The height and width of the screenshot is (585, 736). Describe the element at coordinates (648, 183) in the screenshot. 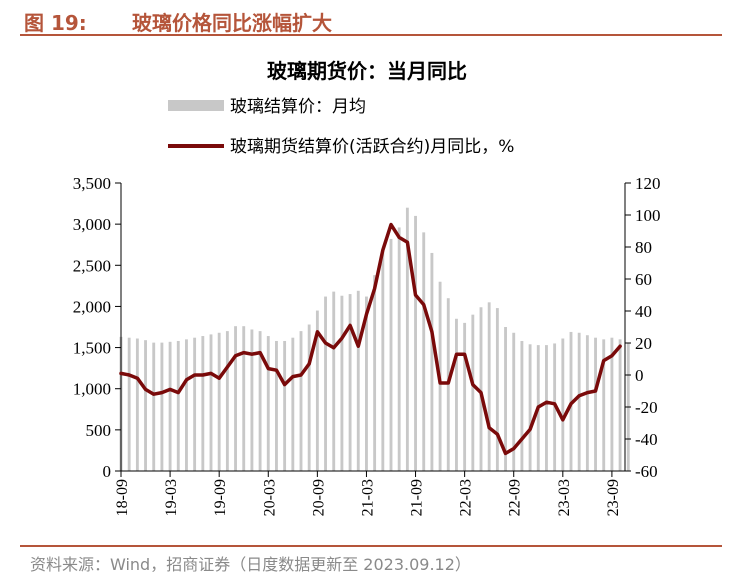

I see `right-tick-label-9: 120` at that location.